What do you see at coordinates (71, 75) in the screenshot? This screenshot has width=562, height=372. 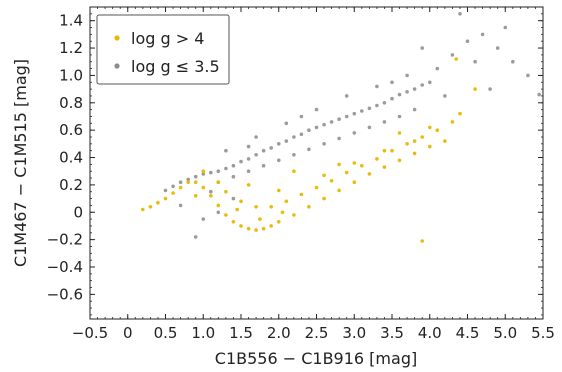 I see `y-tick-label: 1.0` at bounding box center [71, 75].